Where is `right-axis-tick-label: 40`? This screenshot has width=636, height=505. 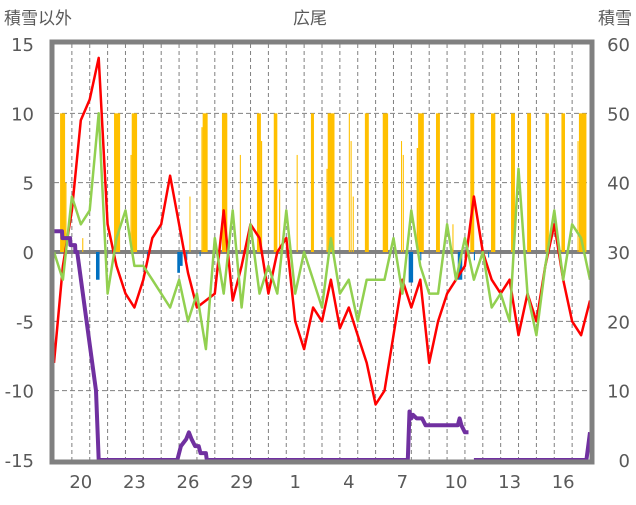
right-axis-tick-label: 40 is located at coordinates (618, 184).